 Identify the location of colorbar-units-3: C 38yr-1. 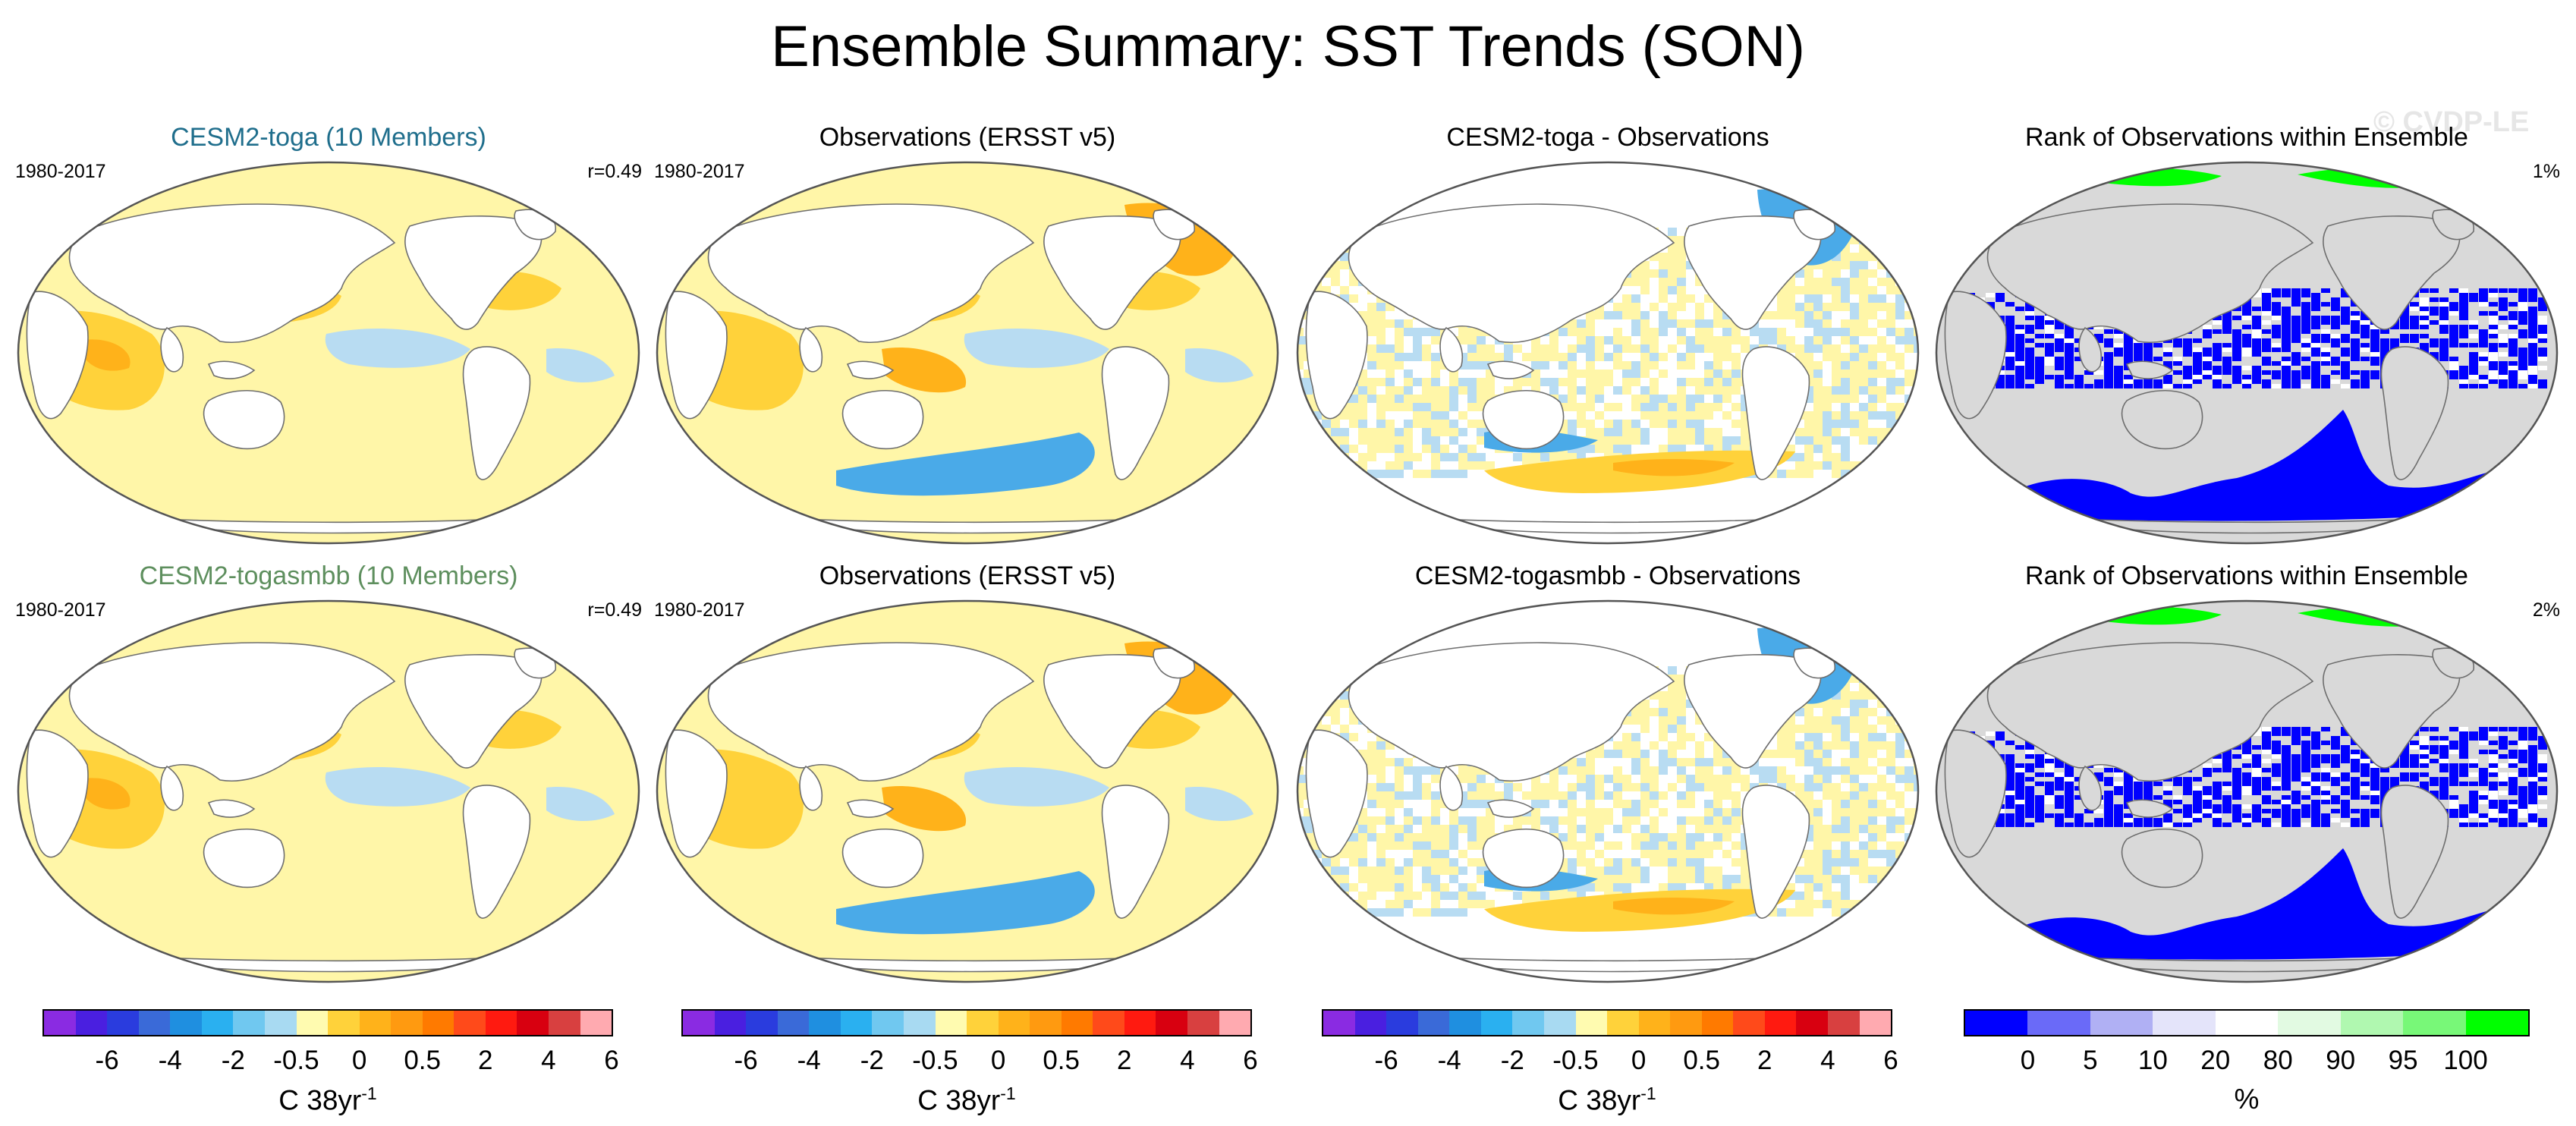
(1607, 1100).